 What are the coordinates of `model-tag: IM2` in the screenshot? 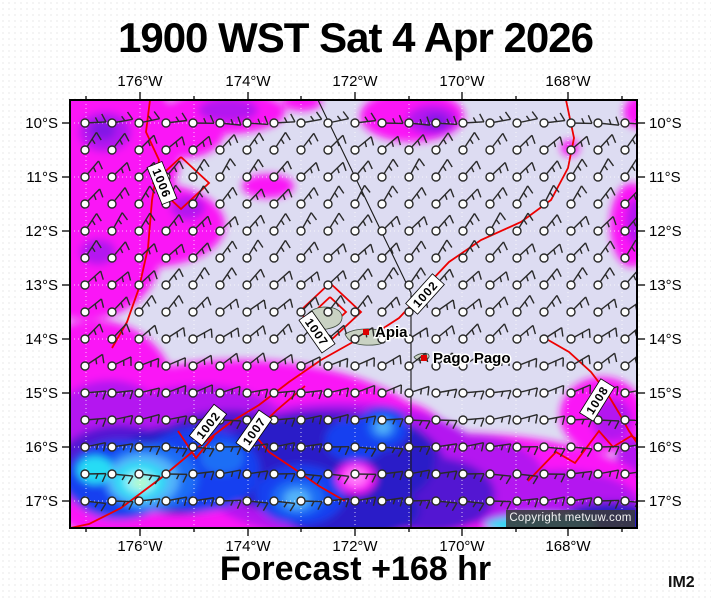 It's located at (681, 582).